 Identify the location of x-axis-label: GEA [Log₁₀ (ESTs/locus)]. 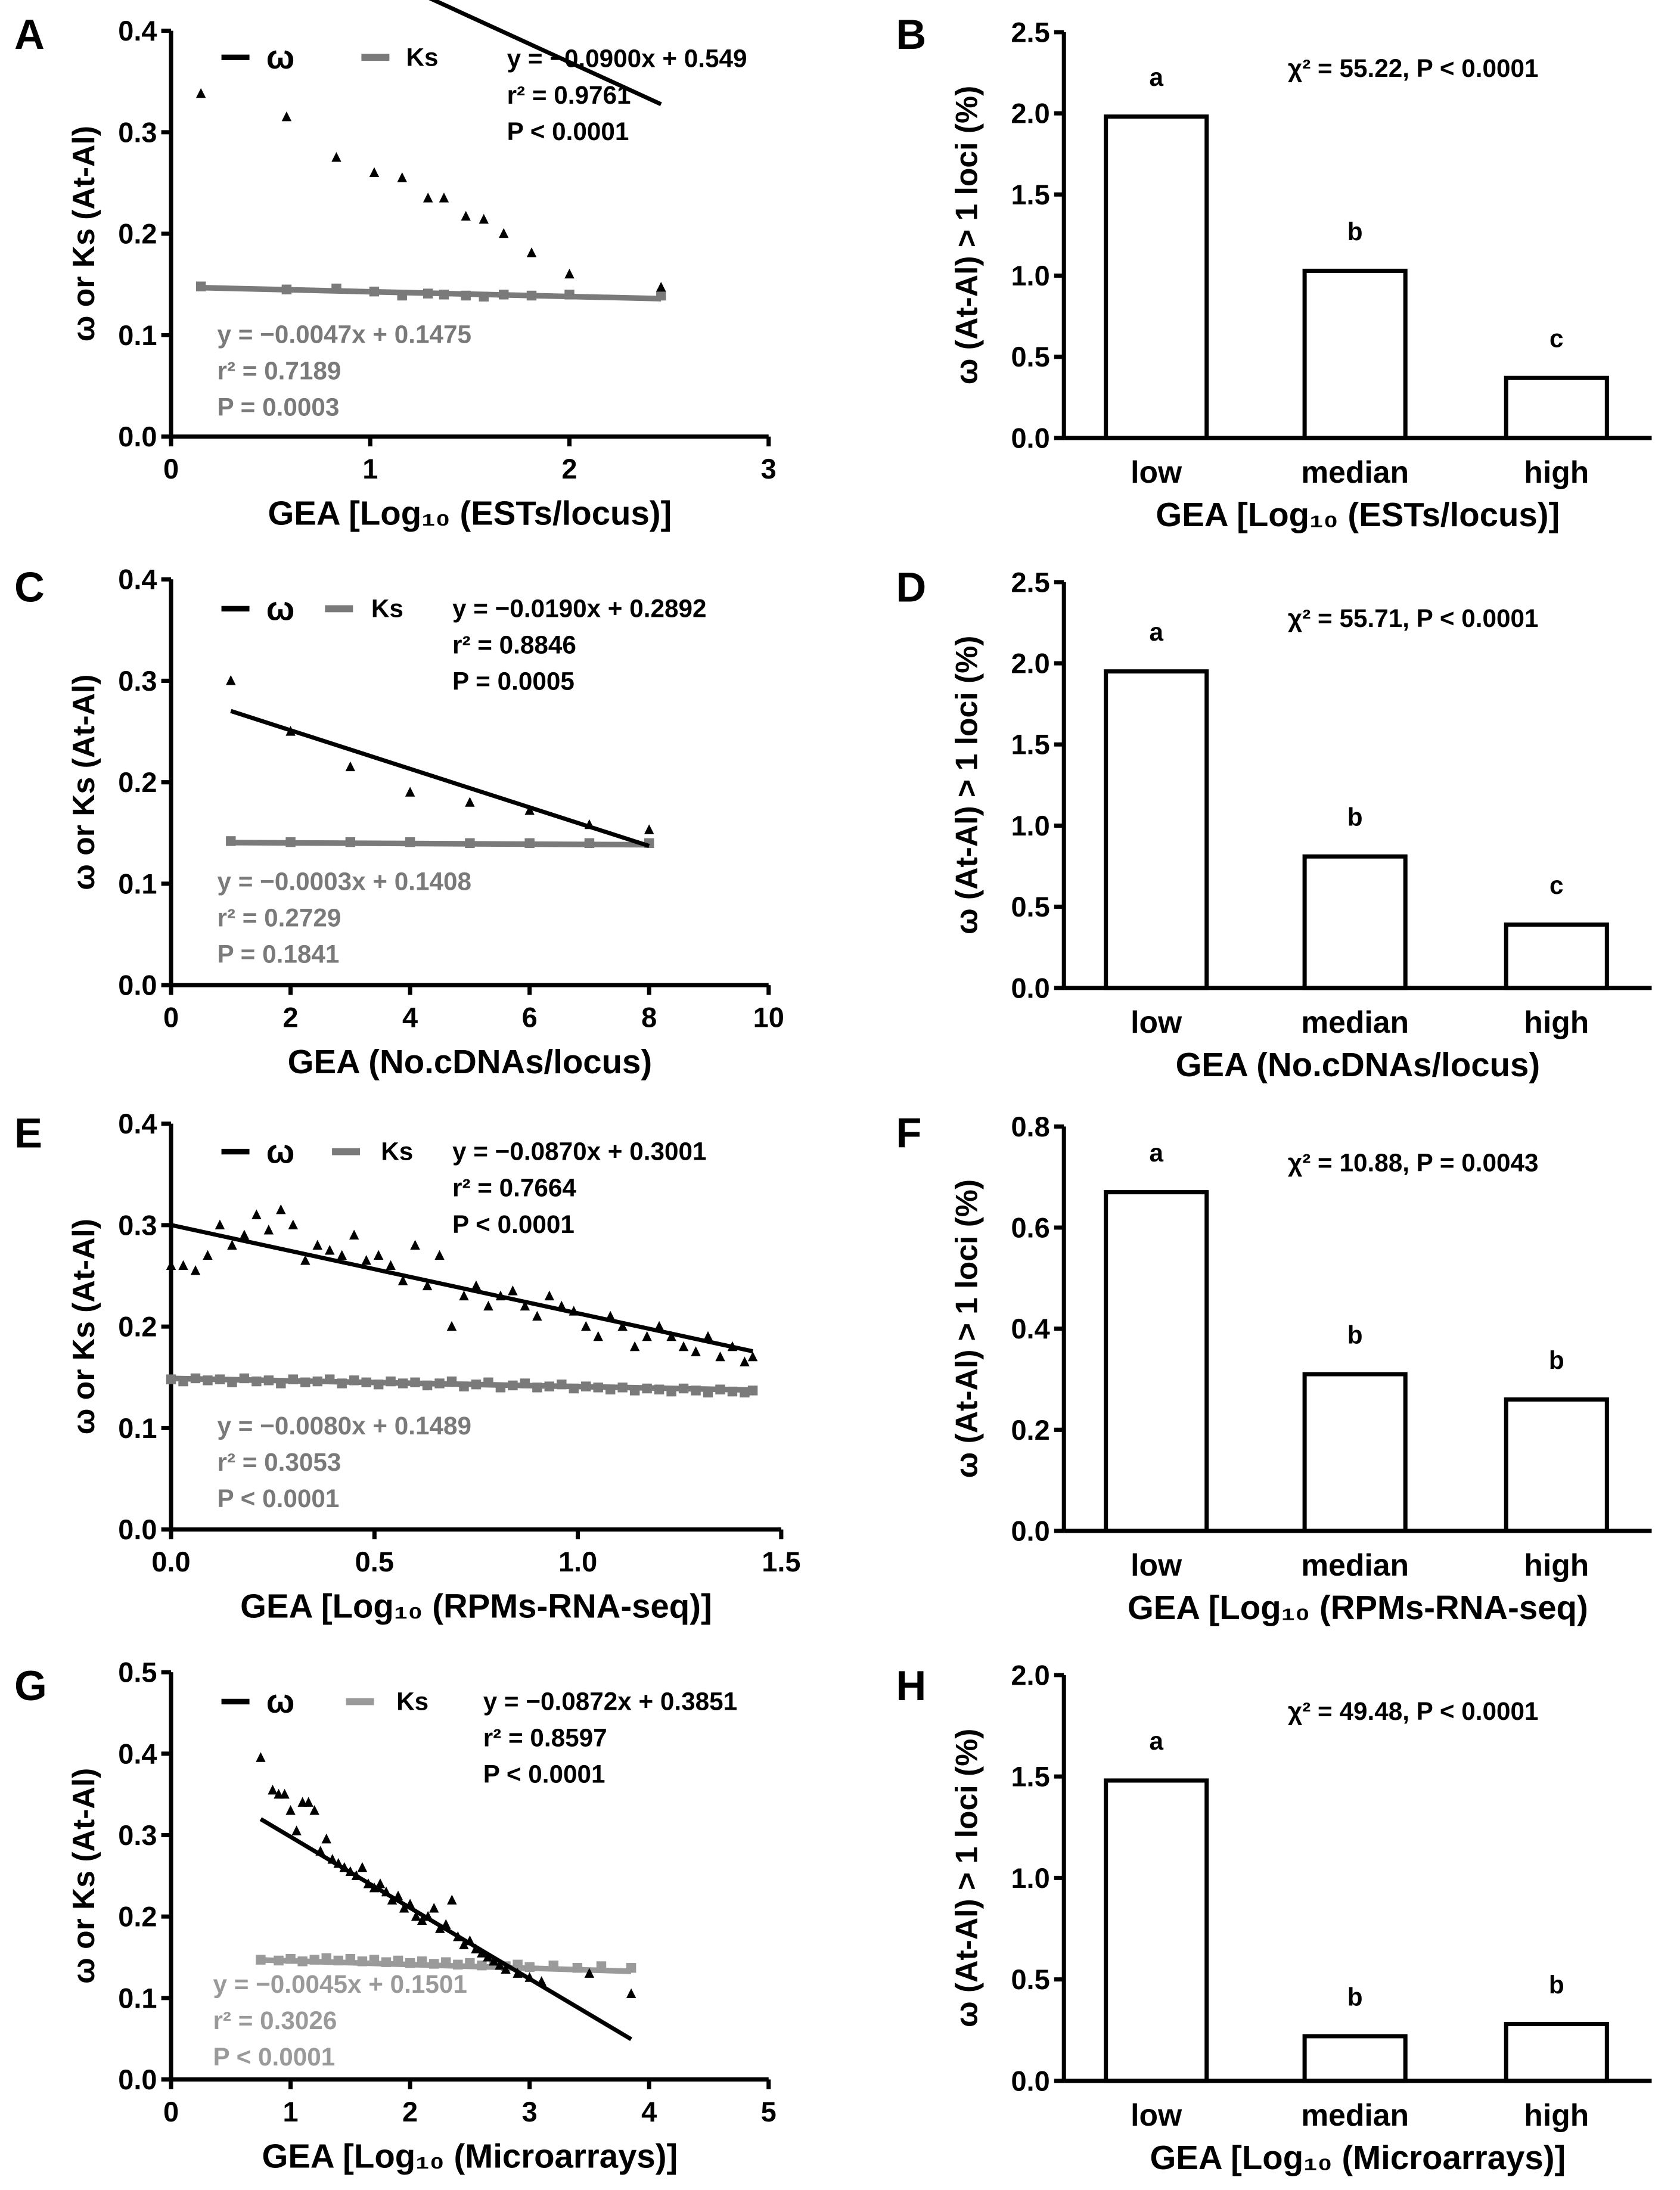
(1358, 514).